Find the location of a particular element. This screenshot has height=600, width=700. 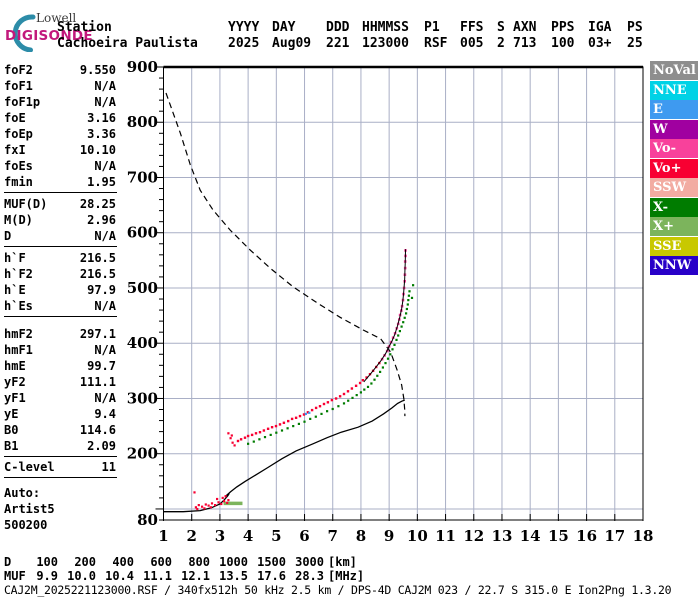

legend-item-nne: NNE is located at coordinates (674, 90).